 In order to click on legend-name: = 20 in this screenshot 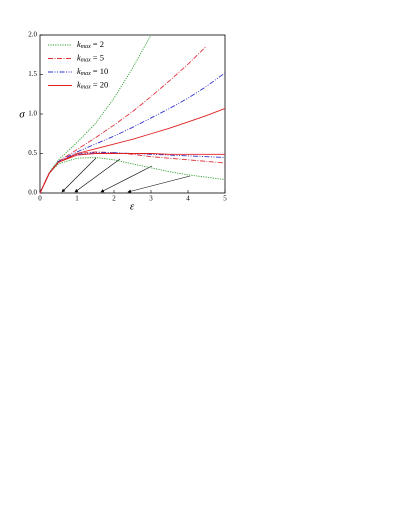, I will do `click(100, 84)`.